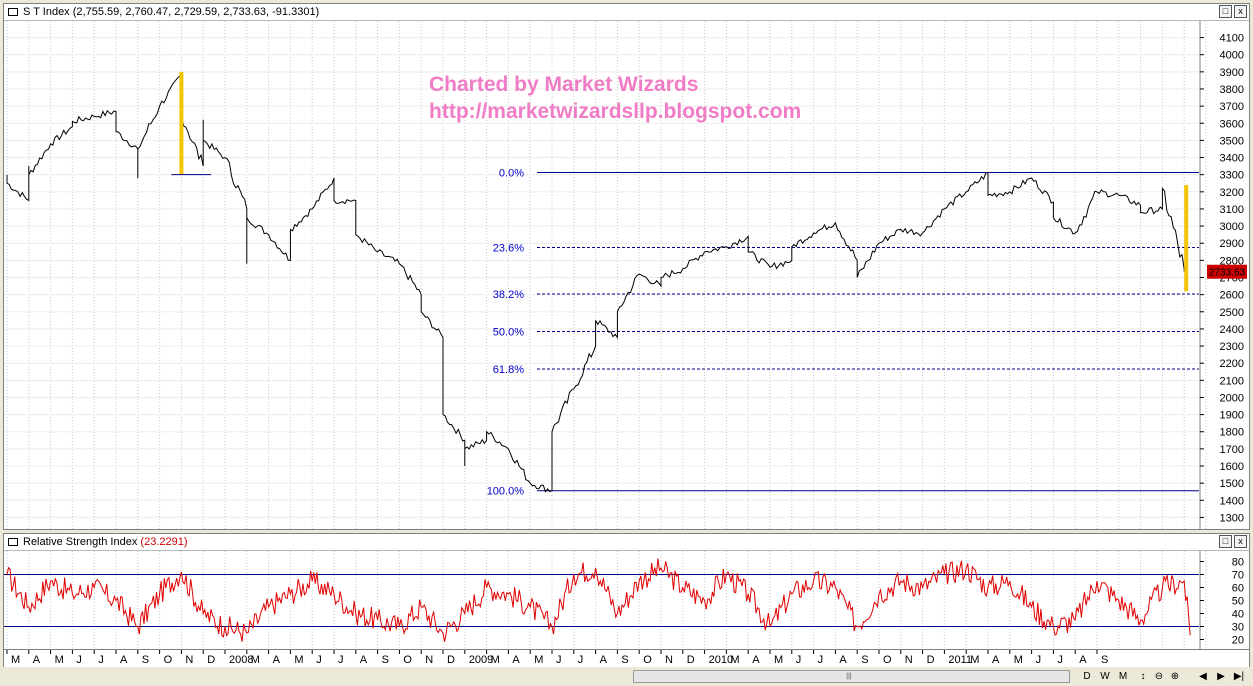 The image size is (1253, 686). Describe the element at coordinates (1239, 676) in the screenshot. I see `scroll-end-icon: ▶|` at that location.